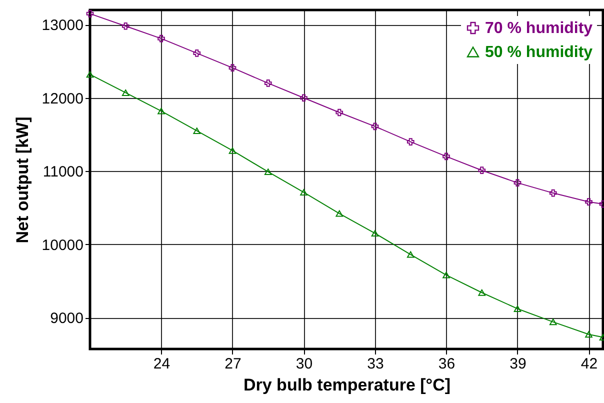  I want to click on y-axis-title: Net output [kW], so click(22, 180).